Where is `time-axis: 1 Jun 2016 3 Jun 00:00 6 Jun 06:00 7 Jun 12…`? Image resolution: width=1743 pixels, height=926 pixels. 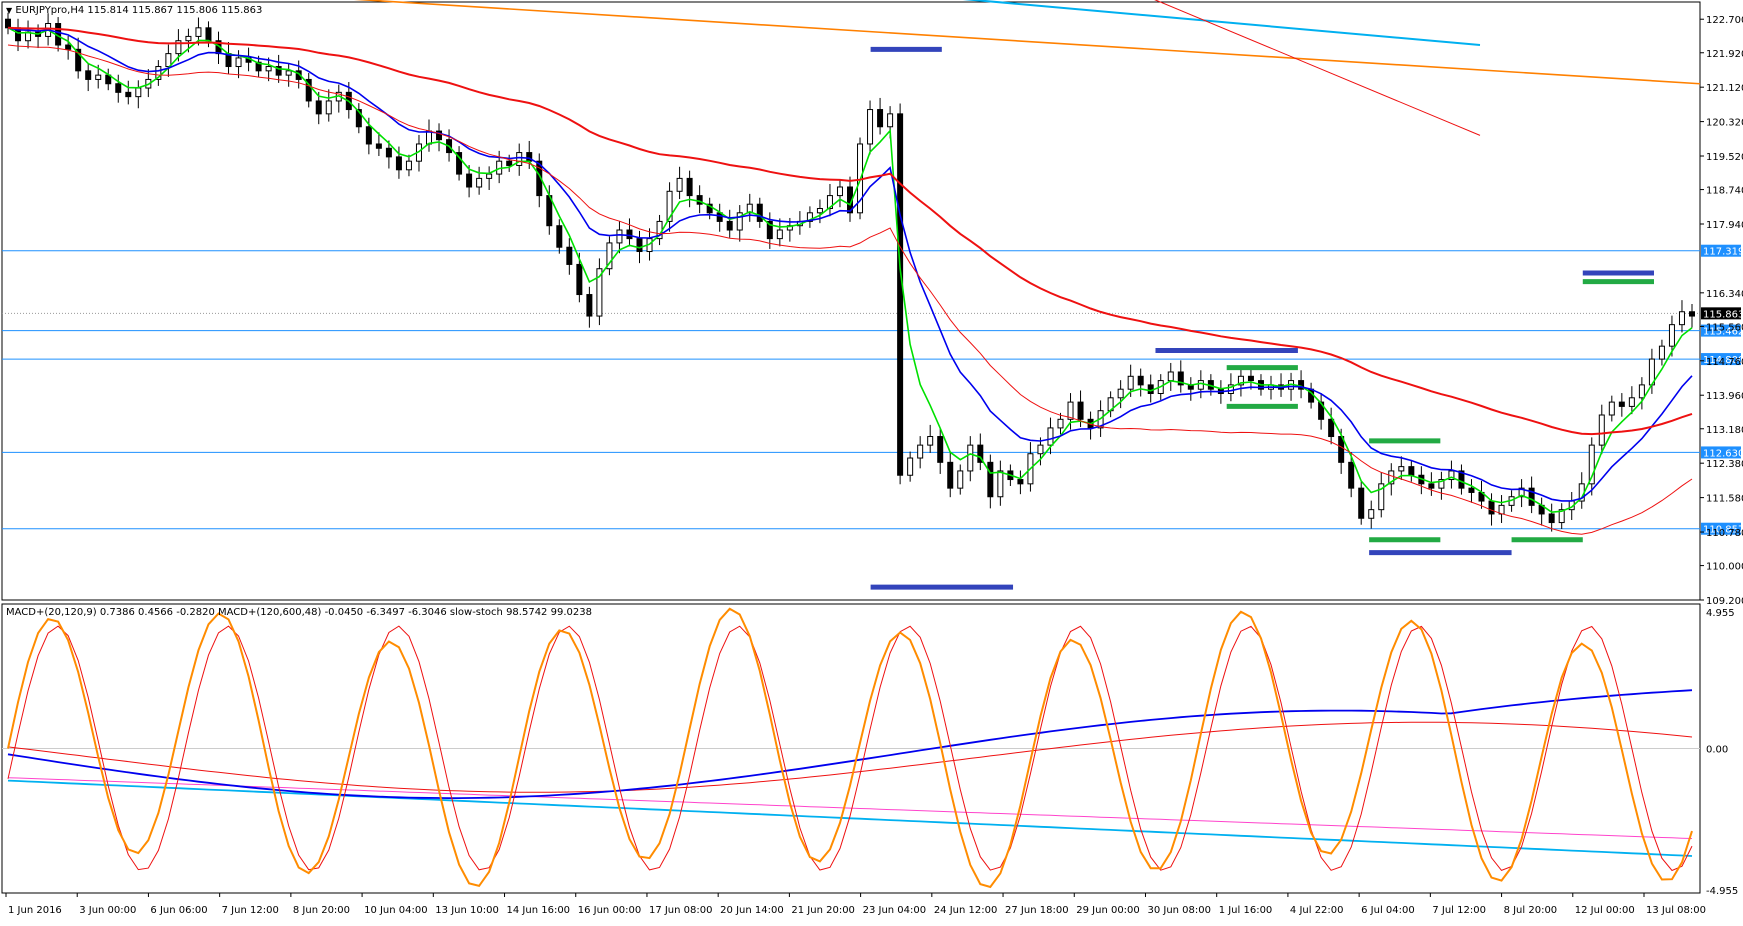
time-axis: 1 Jun 2016 3 Jun 00:00 6 Jun 06:00 7 Jun 12… is located at coordinates (855, 904).